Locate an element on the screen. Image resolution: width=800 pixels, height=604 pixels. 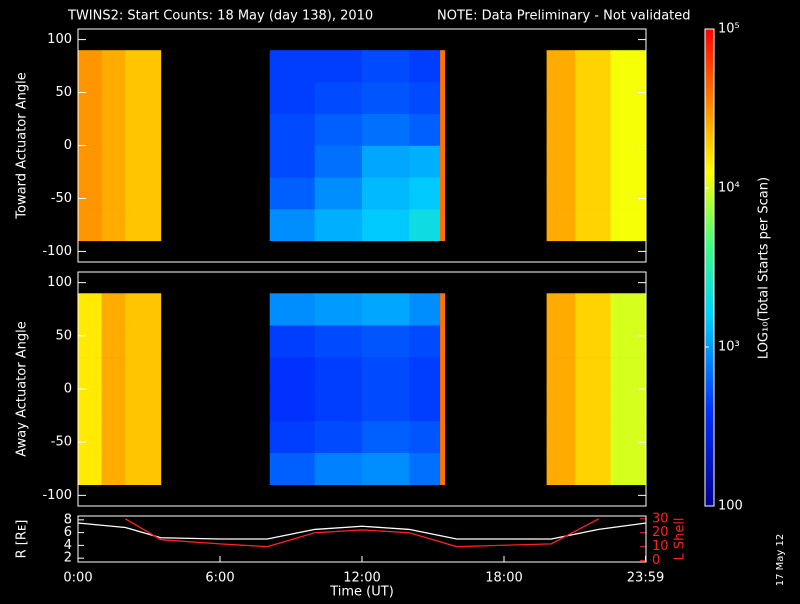
x-axis-label: Time (UT) is located at coordinates (361, 592).